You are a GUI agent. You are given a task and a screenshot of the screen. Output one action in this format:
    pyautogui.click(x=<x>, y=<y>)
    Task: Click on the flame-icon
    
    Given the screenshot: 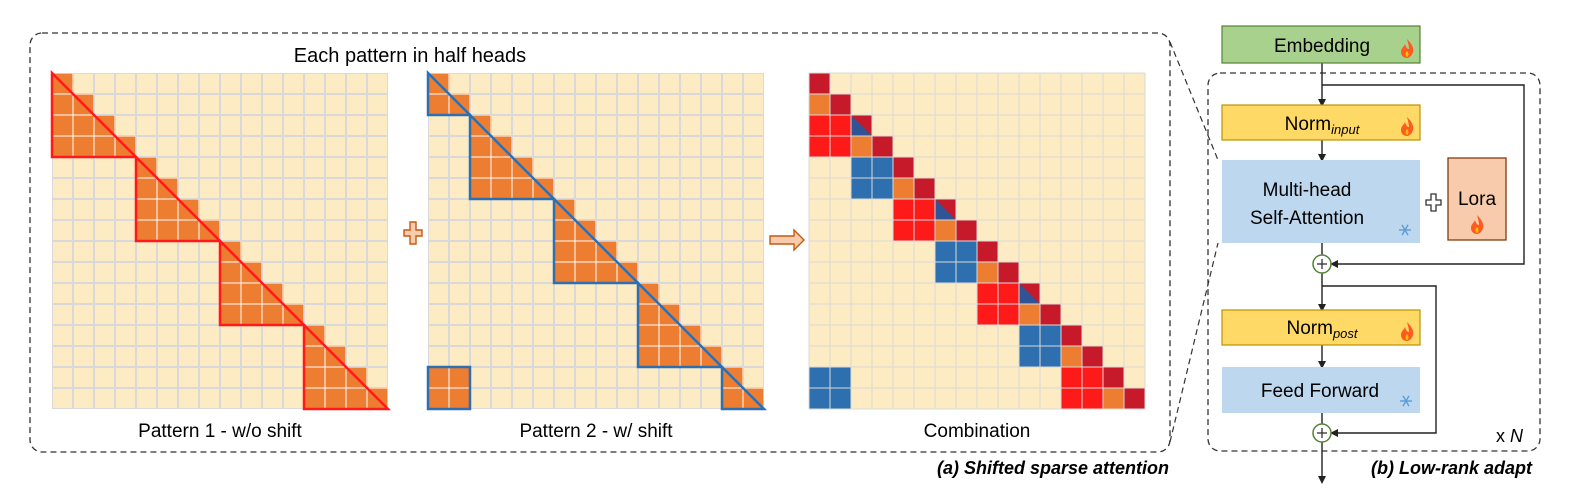 What is the action you would take?
    pyautogui.click(x=1477, y=224)
    